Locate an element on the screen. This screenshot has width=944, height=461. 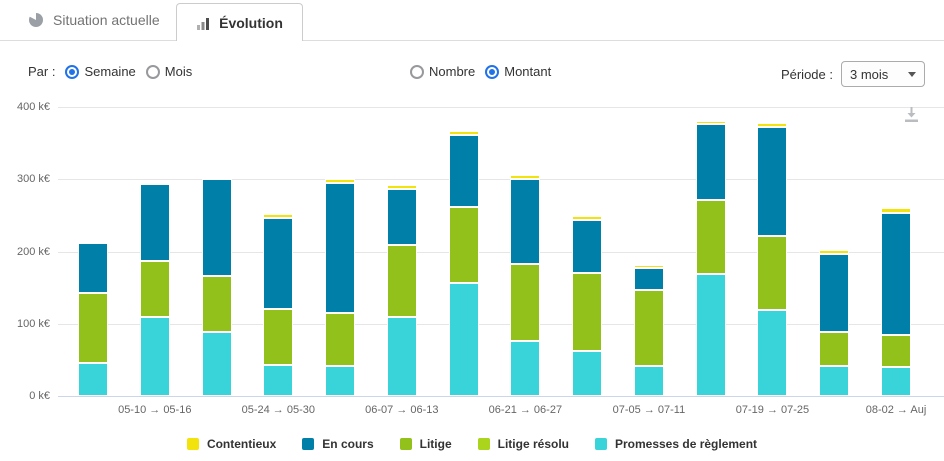
radio-semaine-button is located at coordinates (72, 71).